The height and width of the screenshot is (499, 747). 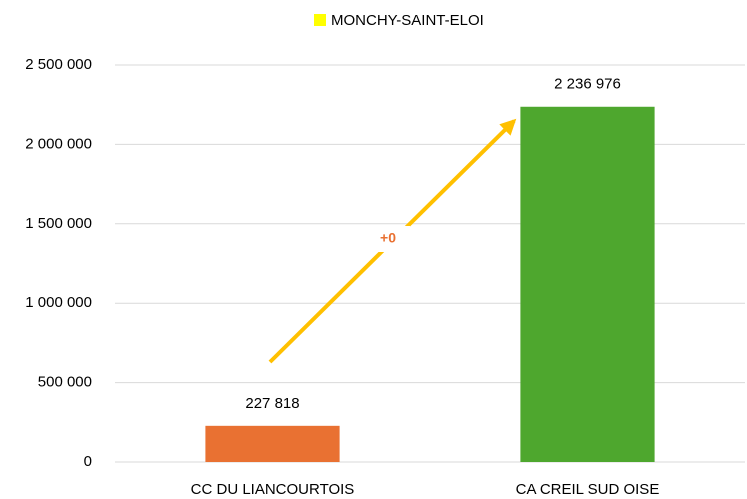 I want to click on y-tick-label: 1 000 000, so click(x=58, y=302).